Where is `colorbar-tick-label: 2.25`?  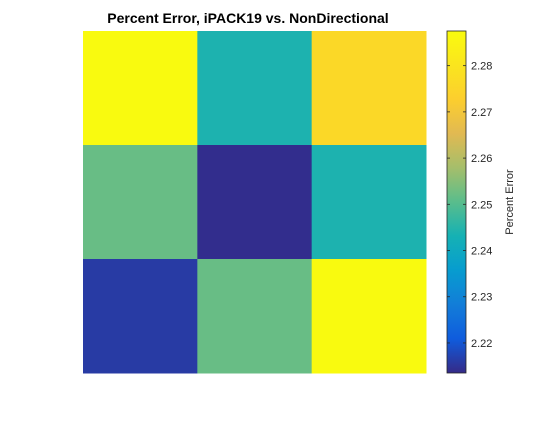 colorbar-tick-label: 2.25 is located at coordinates (481, 205).